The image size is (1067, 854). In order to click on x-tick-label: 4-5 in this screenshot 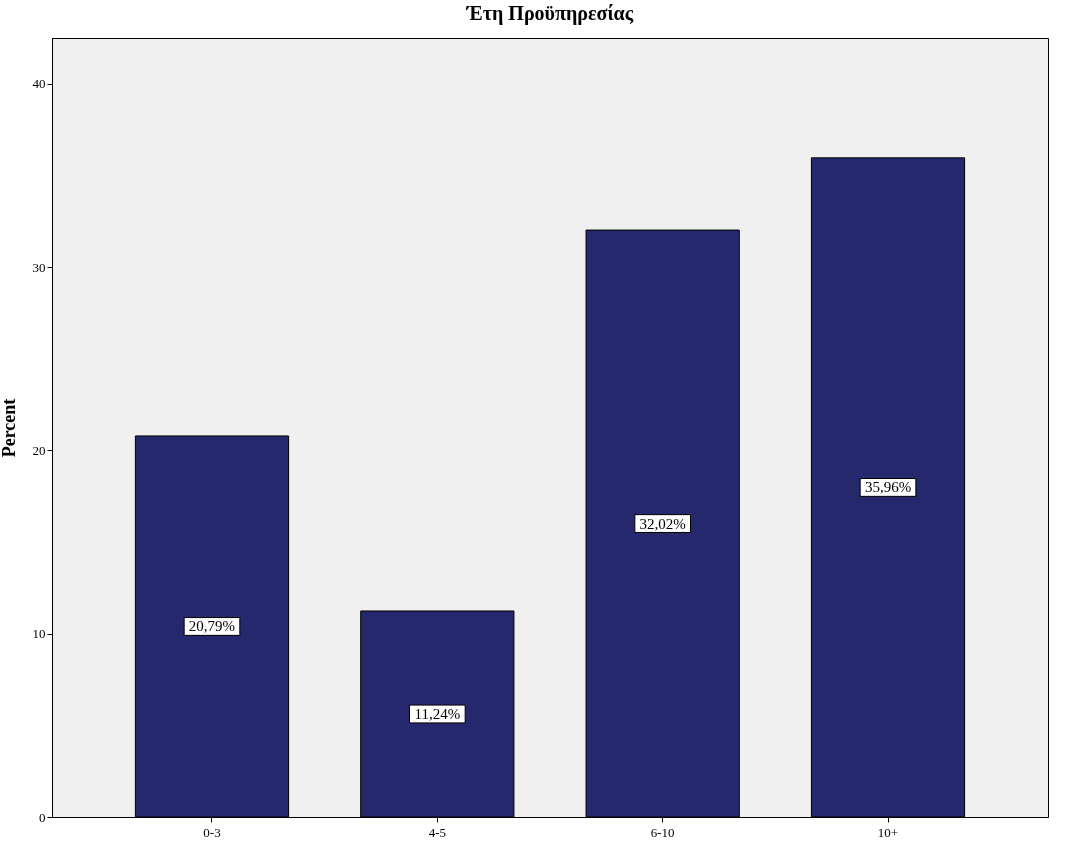, I will do `click(437, 832)`.